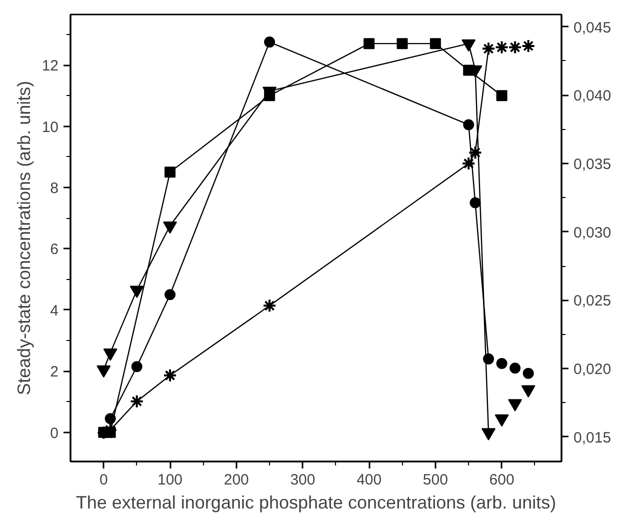 Image resolution: width=620 pixels, height=524 pixels. I want to click on y2-tick-label: 0,020, so click(593, 369).